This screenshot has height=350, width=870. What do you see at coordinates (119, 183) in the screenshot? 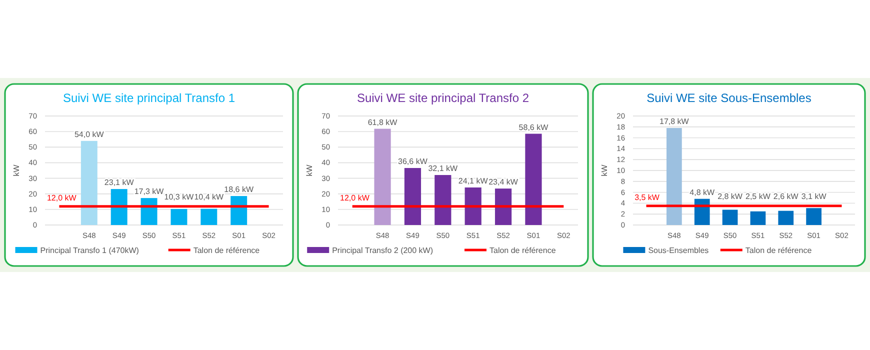
I see `data-label: 23,1 kW` at bounding box center [119, 183].